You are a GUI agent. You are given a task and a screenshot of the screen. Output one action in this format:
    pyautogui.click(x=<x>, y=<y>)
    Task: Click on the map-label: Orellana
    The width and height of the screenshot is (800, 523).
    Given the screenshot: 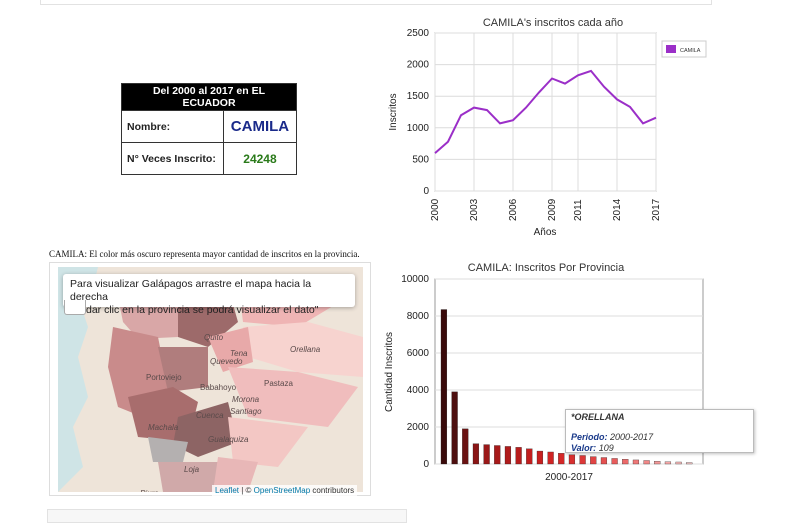 What is the action you would take?
    pyautogui.click(x=305, y=349)
    